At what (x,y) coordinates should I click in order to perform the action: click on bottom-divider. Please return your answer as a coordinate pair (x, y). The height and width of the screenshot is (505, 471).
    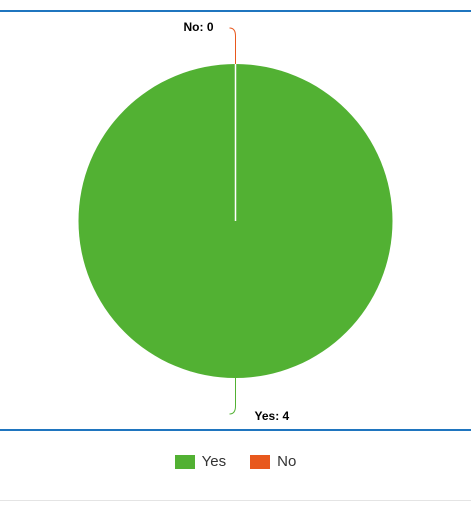
    Looking at the image, I should click on (235, 430).